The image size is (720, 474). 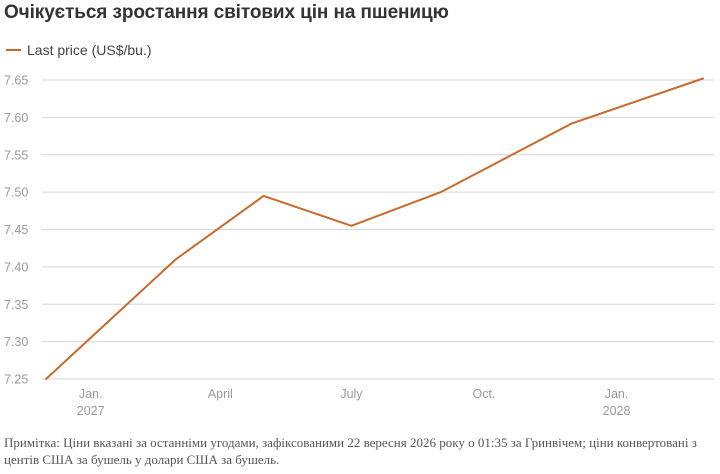 I want to click on y-tick-label: 7.55, so click(x=16, y=155).